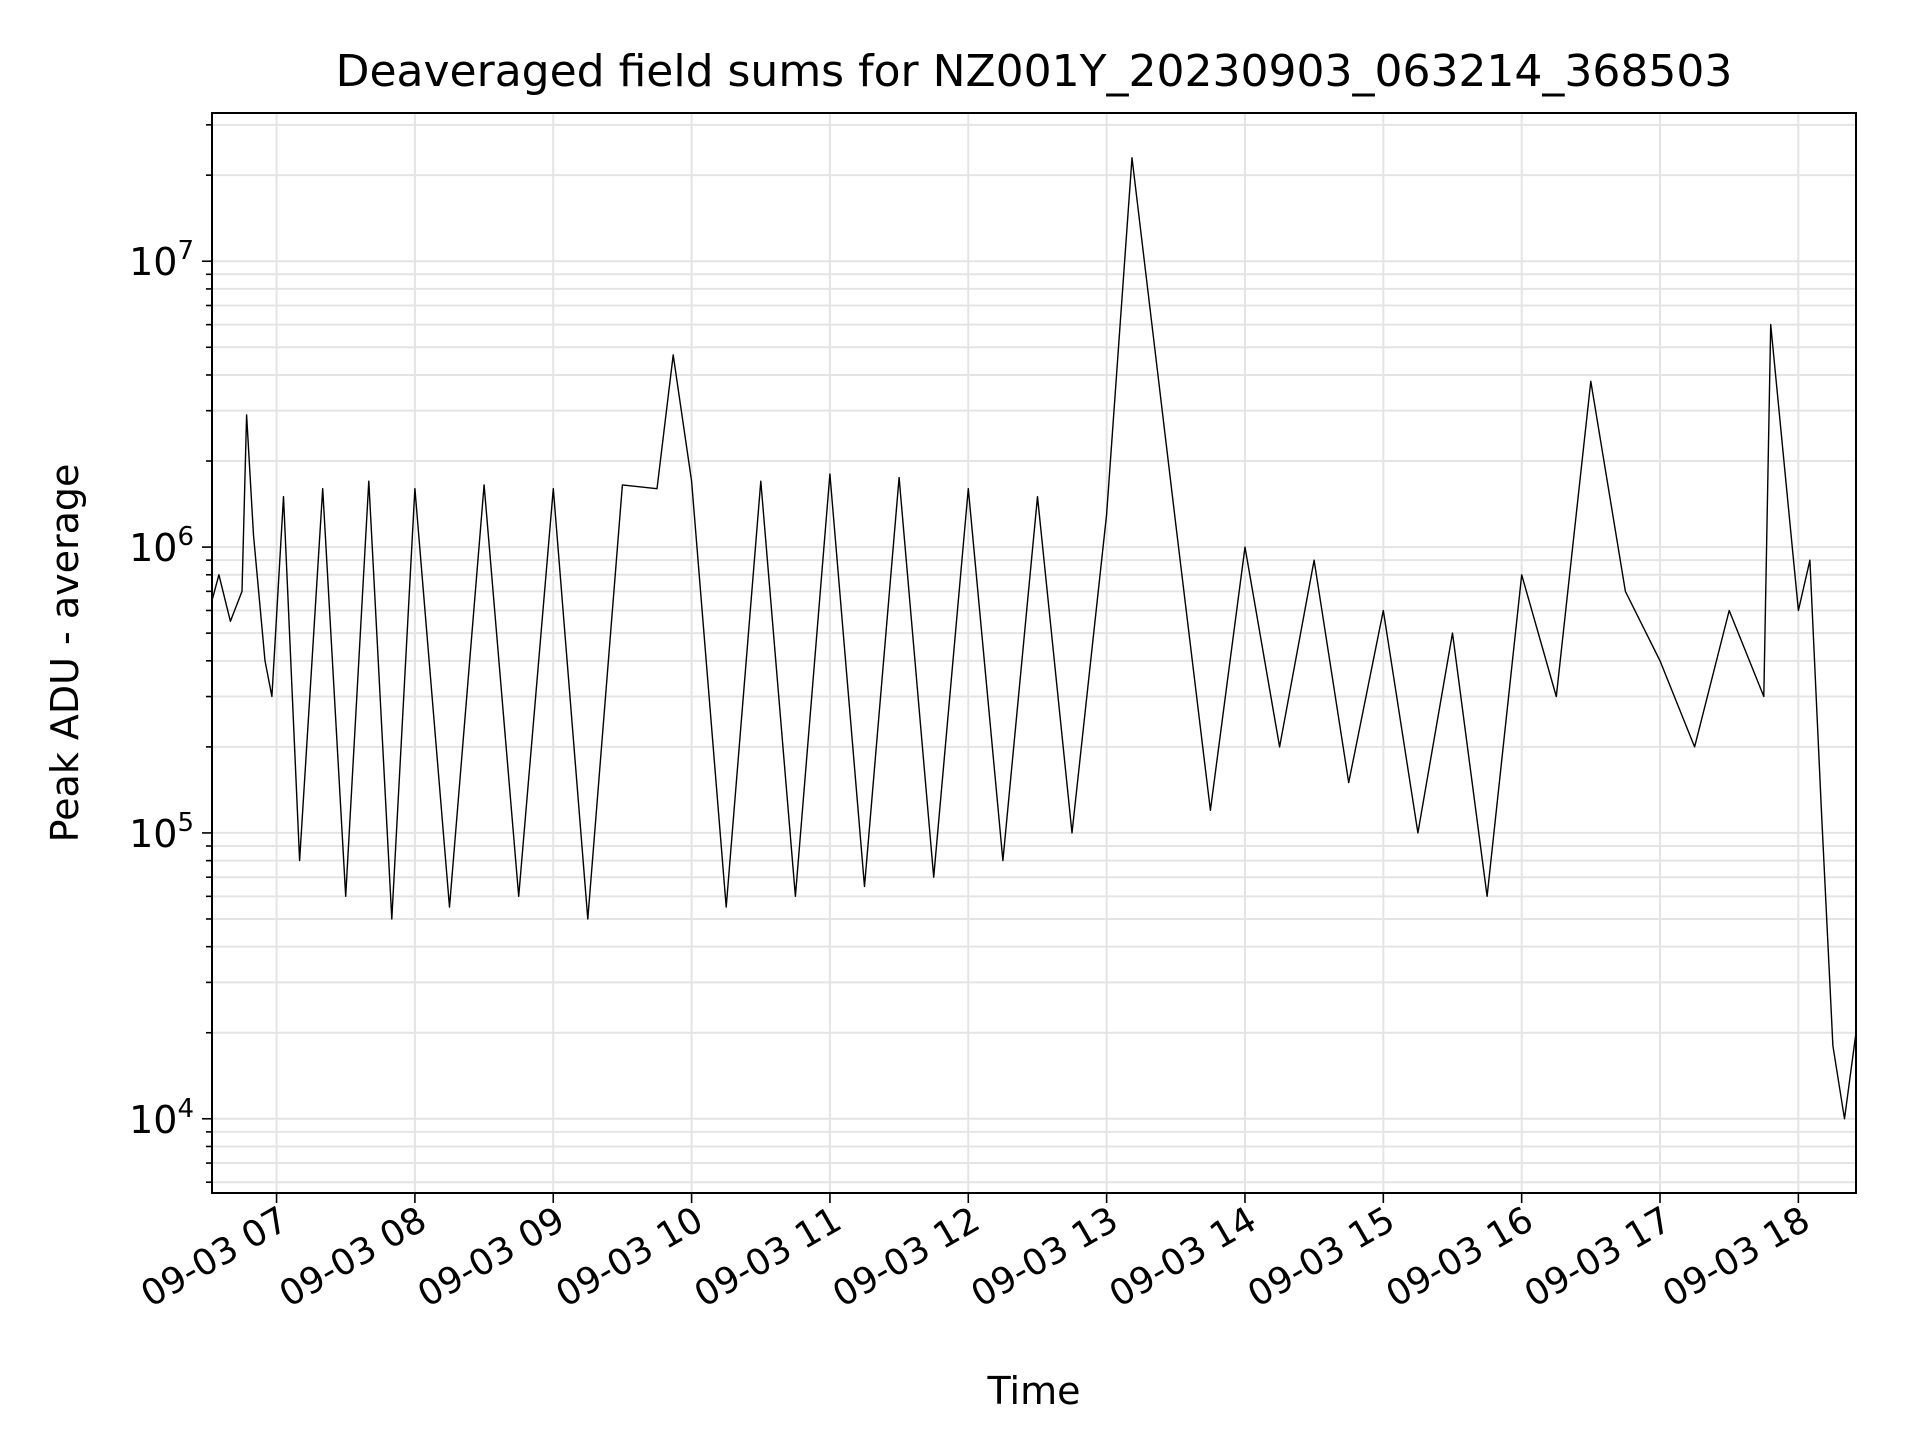  I want to click on y-tick-label: 106, so click(161, 546).